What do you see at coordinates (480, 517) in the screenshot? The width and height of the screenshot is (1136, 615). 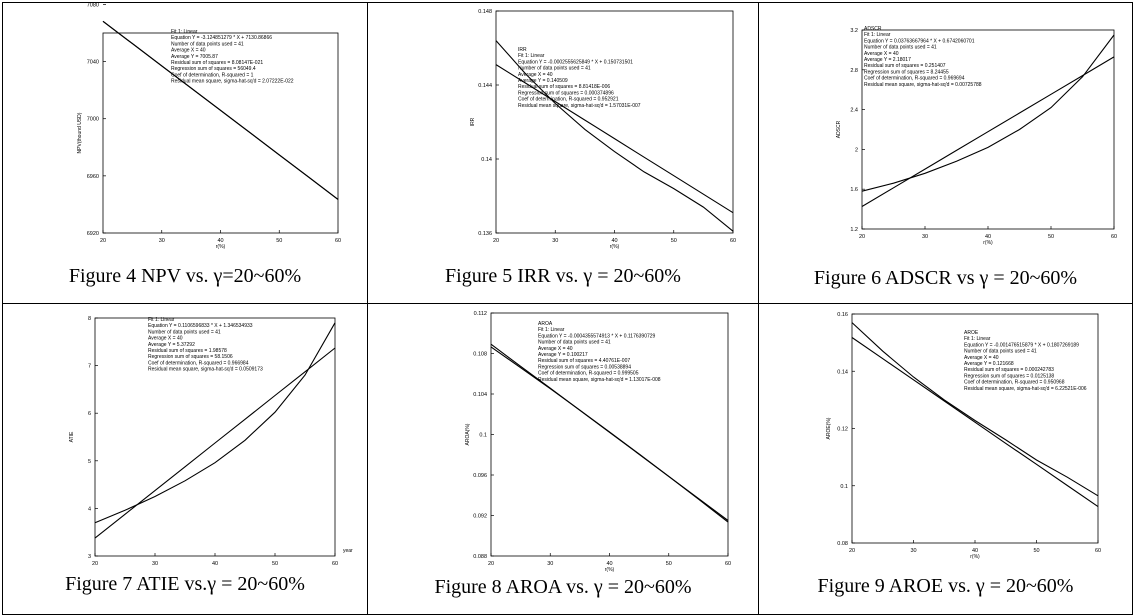 I see `y-tick-label: 0.092` at bounding box center [480, 517].